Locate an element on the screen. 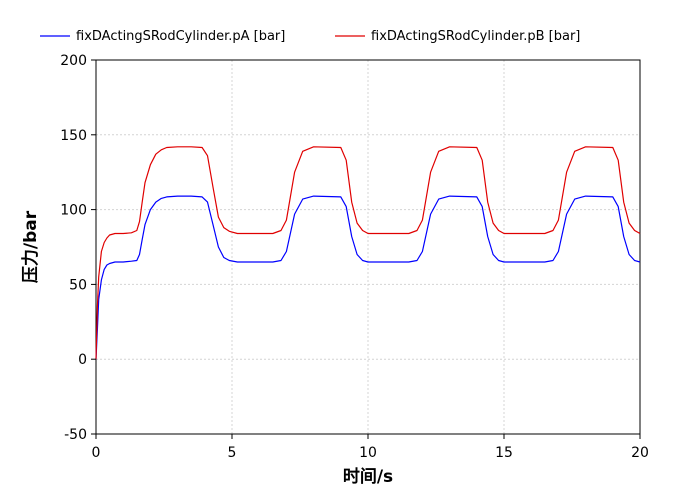 The height and width of the screenshot is (498, 686). legend-label: fixDActingSRodCylinder.pB [bar] is located at coordinates (475, 36).